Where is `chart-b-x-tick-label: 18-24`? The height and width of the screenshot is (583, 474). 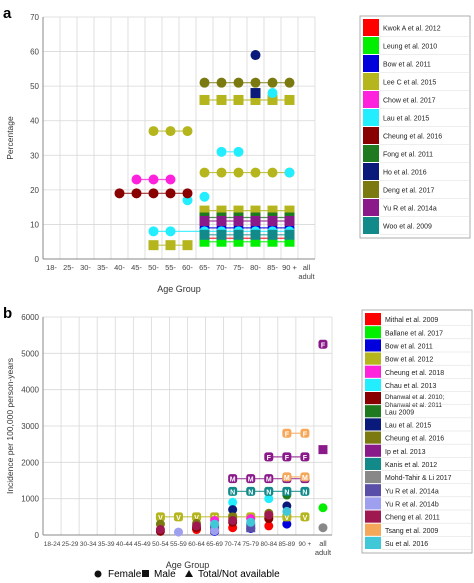 chart-b-x-tick-label: 18-24 is located at coordinates (52, 544).